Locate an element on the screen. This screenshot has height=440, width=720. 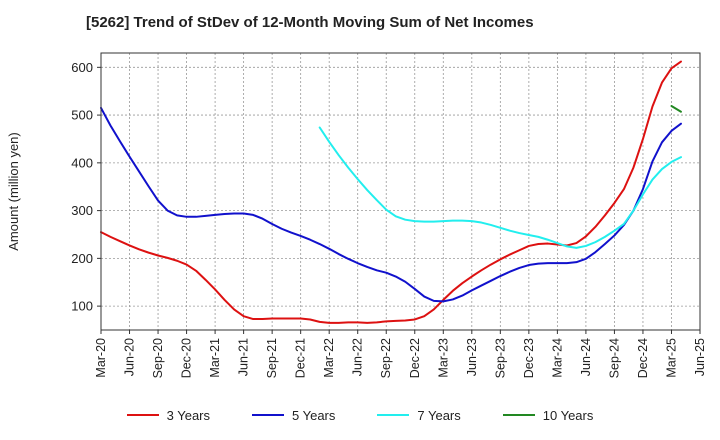
x-tick-label: Jun-25 is located at coordinates (700, 357).